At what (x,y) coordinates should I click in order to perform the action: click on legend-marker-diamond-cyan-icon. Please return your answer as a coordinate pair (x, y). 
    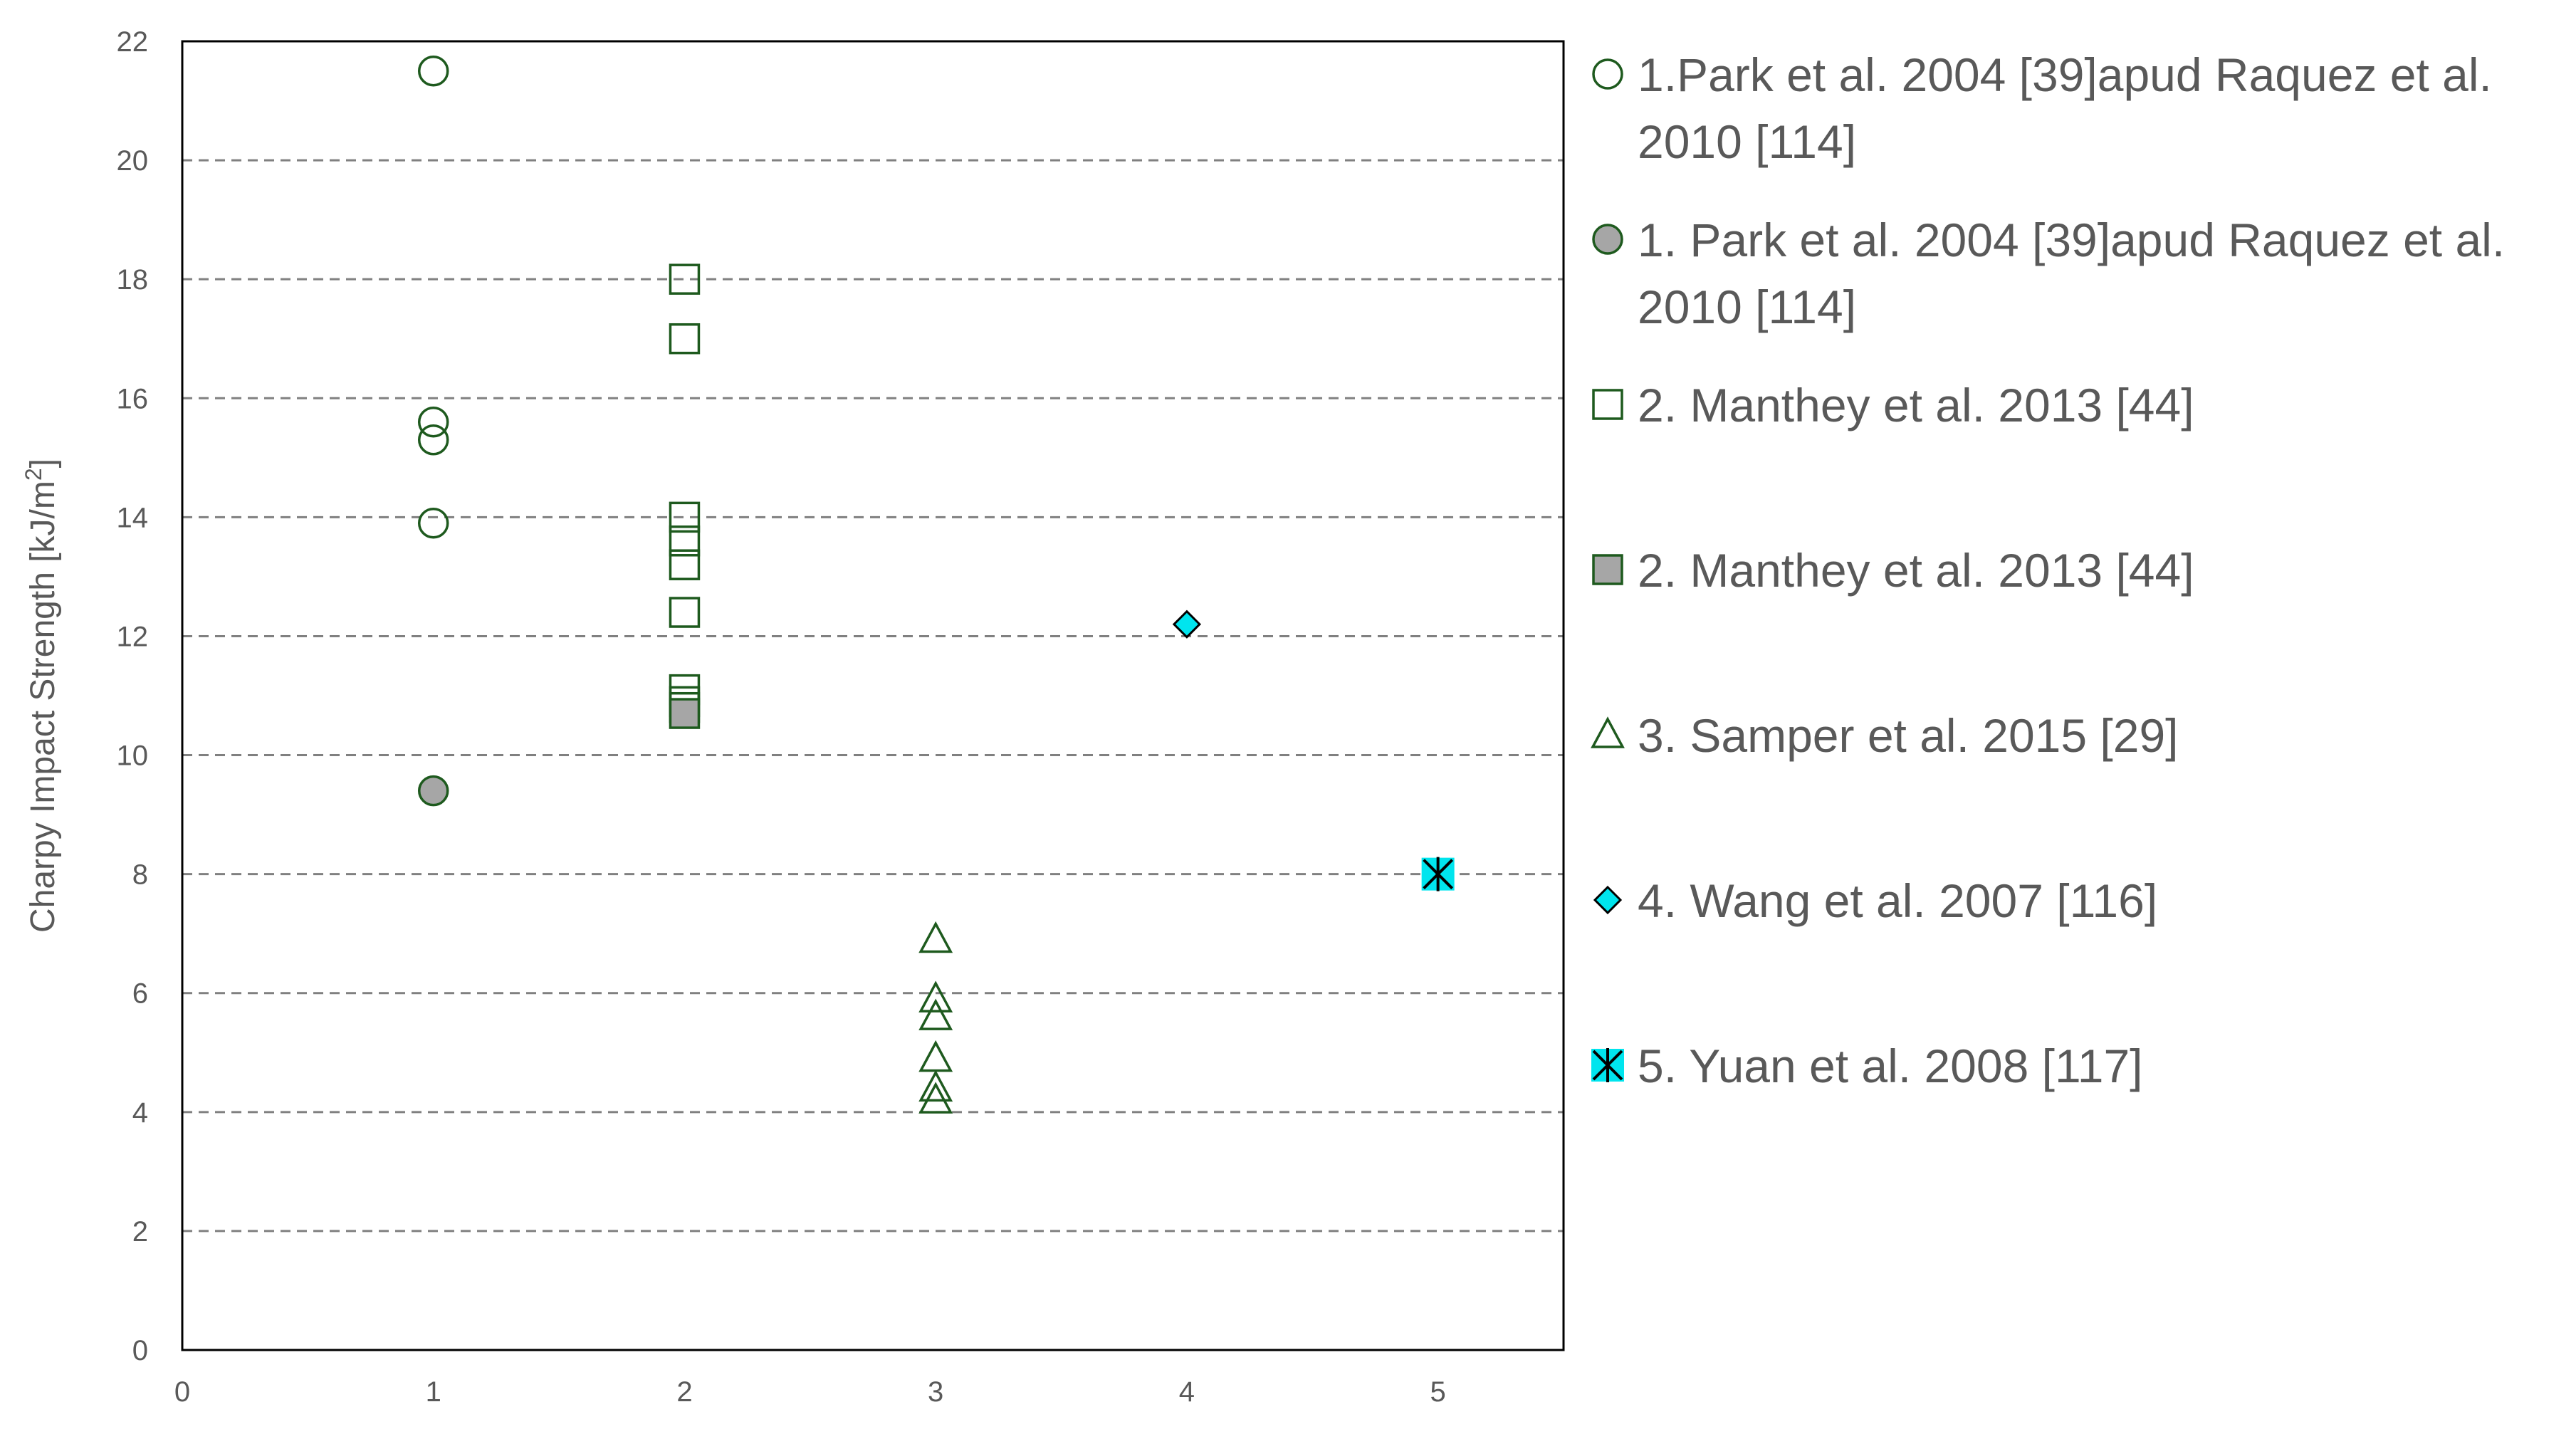
    Looking at the image, I should click on (1608, 900).